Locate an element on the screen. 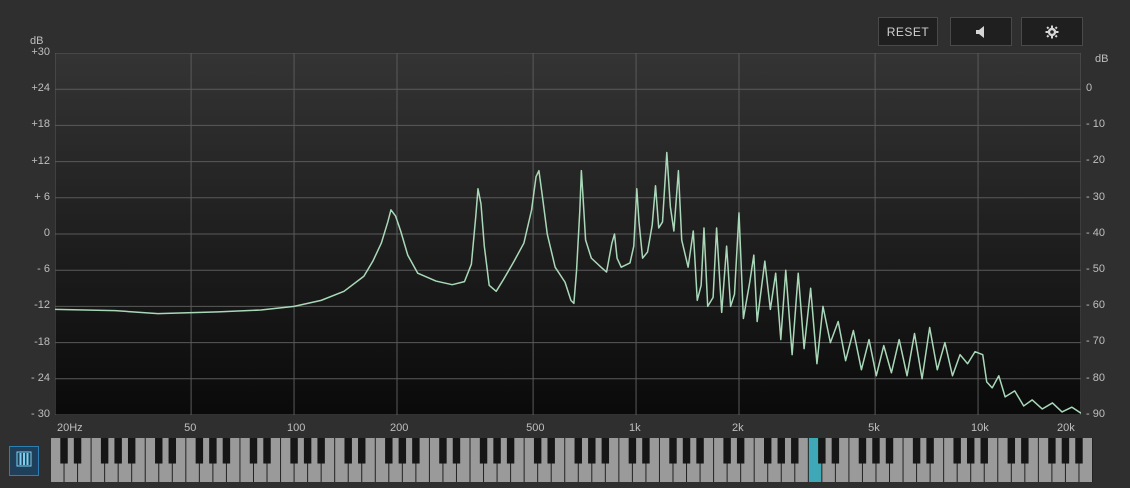 This screenshot has height=488, width=1130. right-tick-label: - 30 is located at coordinates (1095, 196).